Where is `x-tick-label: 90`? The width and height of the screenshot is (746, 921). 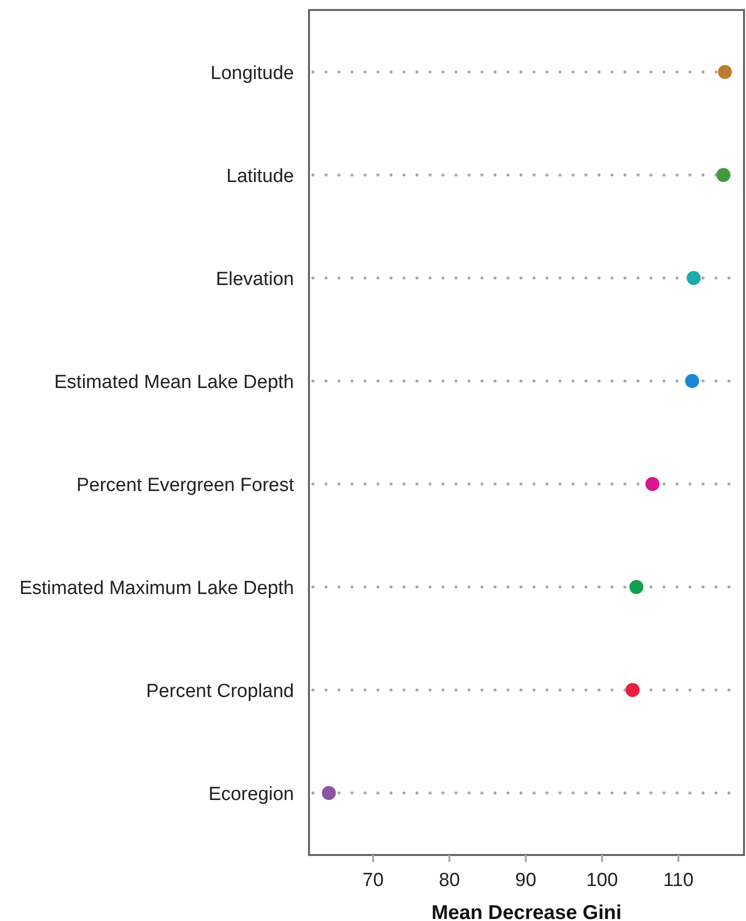 x-tick-label: 90 is located at coordinates (525, 880).